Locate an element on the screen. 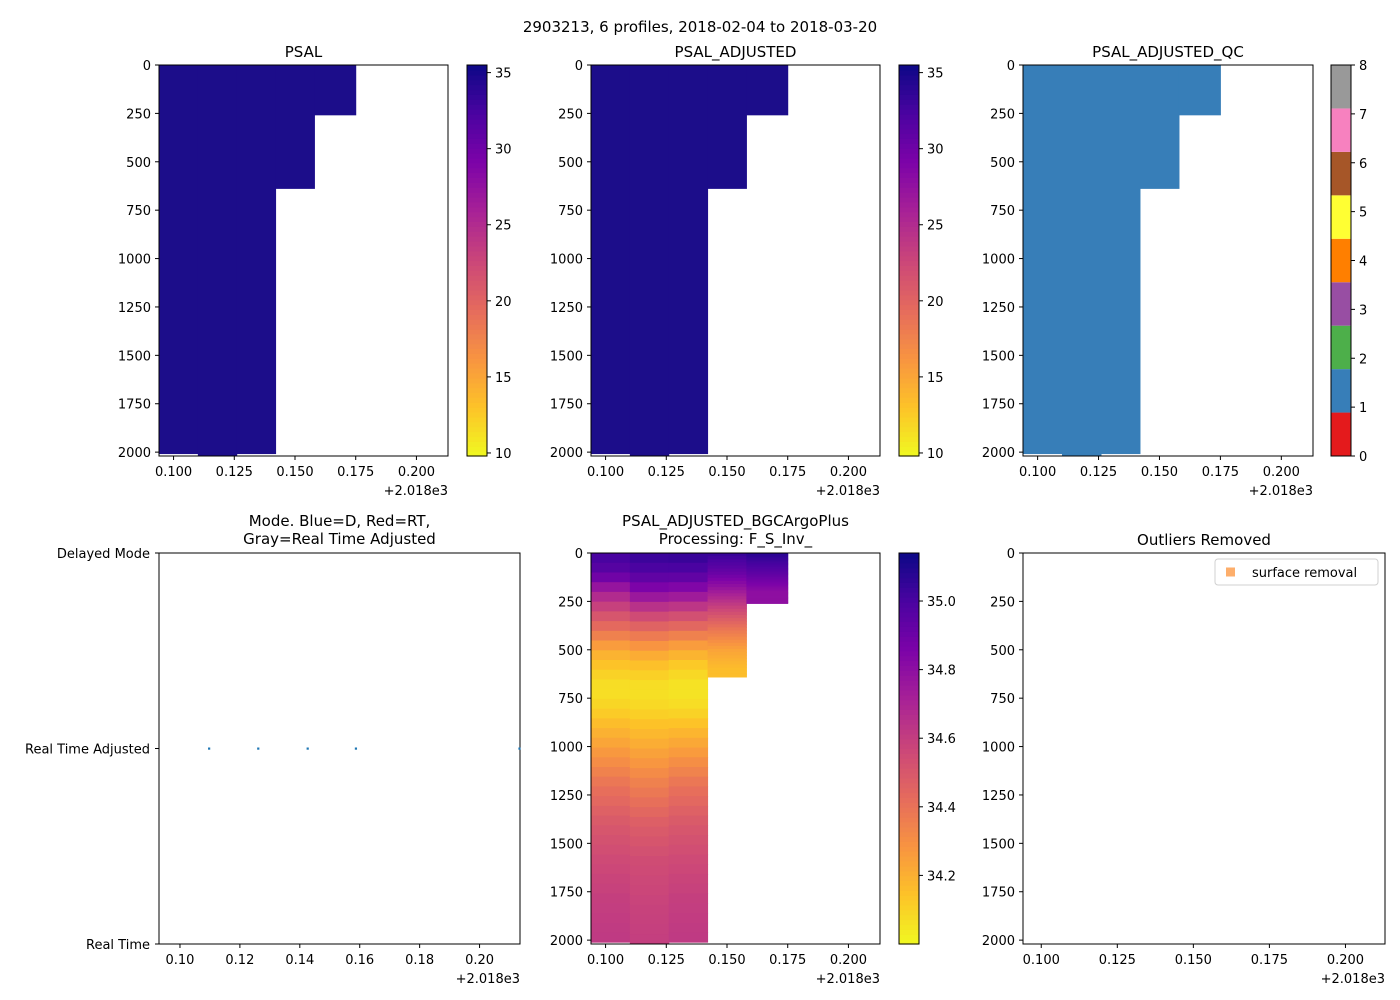 The image size is (1400, 1000). subplot-title-line: PSAL_ADJUSTED_BGCArgoPlus is located at coordinates (735, 521).